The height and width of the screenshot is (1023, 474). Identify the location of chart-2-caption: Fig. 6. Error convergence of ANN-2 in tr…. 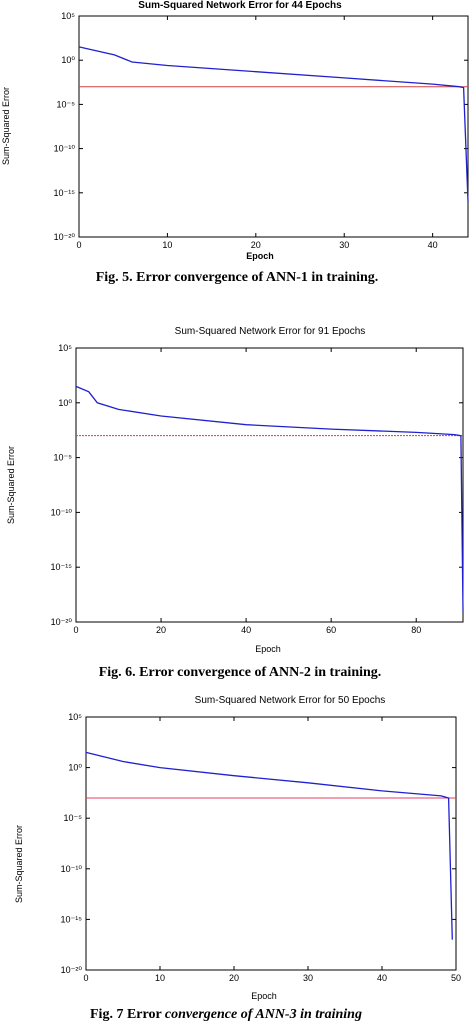
(240, 672).